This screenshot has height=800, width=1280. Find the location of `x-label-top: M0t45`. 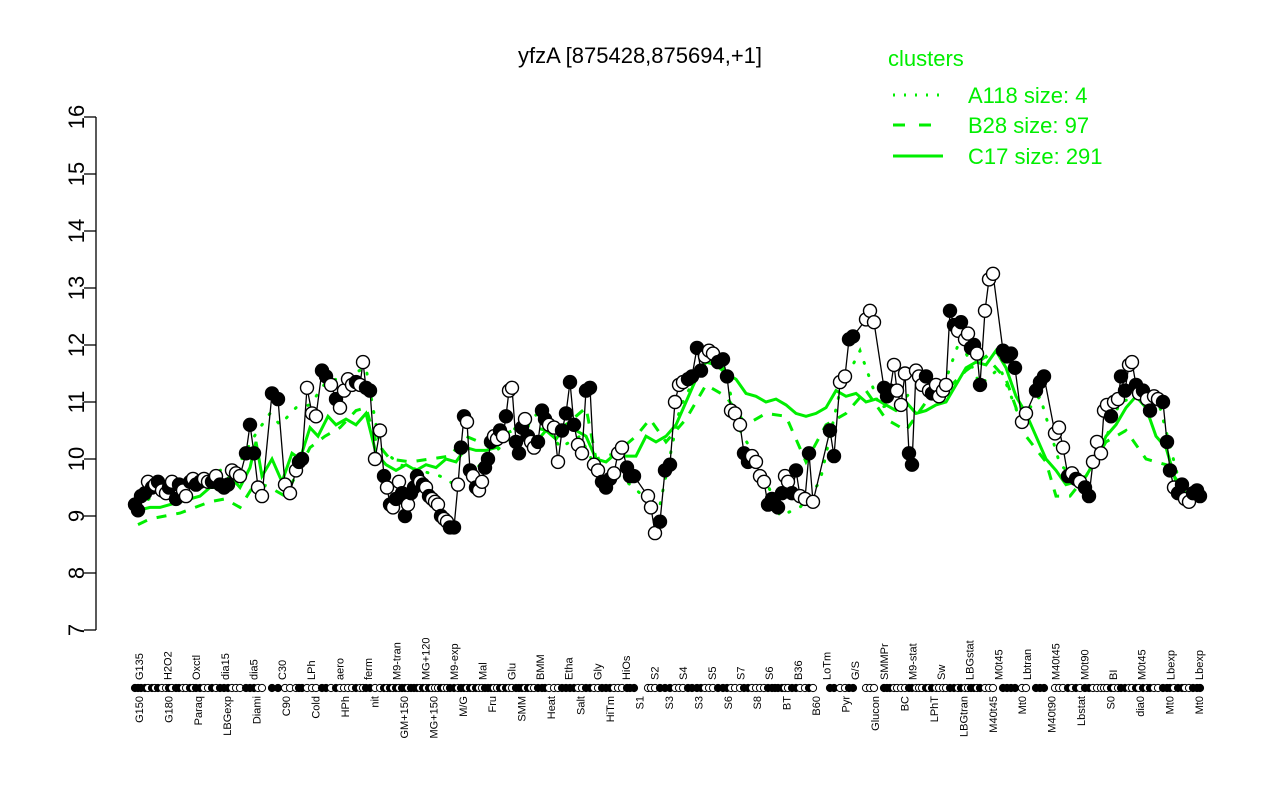

x-label-top: M0t45 is located at coordinates (999, 664).